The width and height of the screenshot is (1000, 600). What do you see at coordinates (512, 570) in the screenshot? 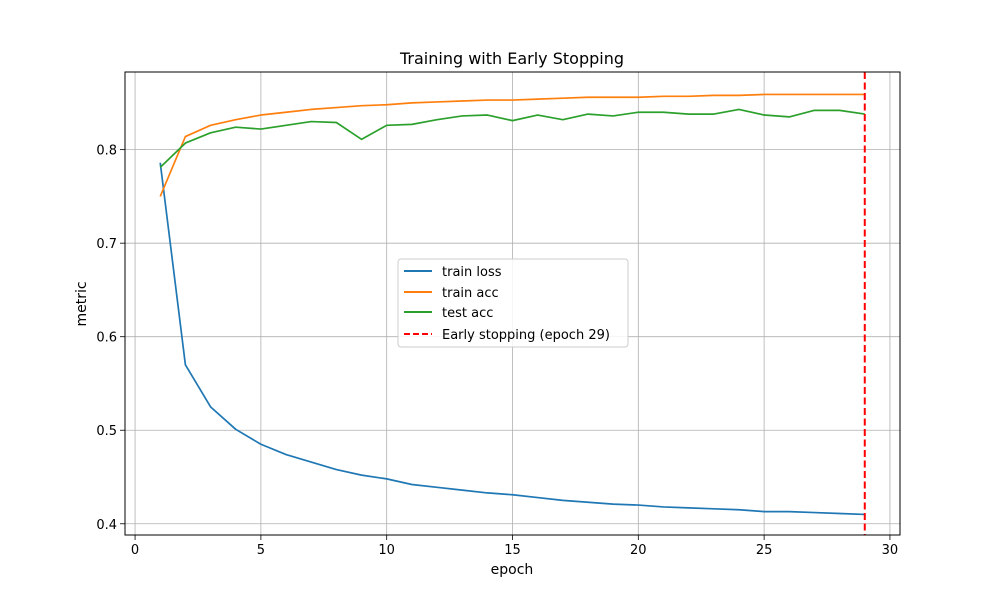
I see `x-axis-label: epoch` at bounding box center [512, 570].